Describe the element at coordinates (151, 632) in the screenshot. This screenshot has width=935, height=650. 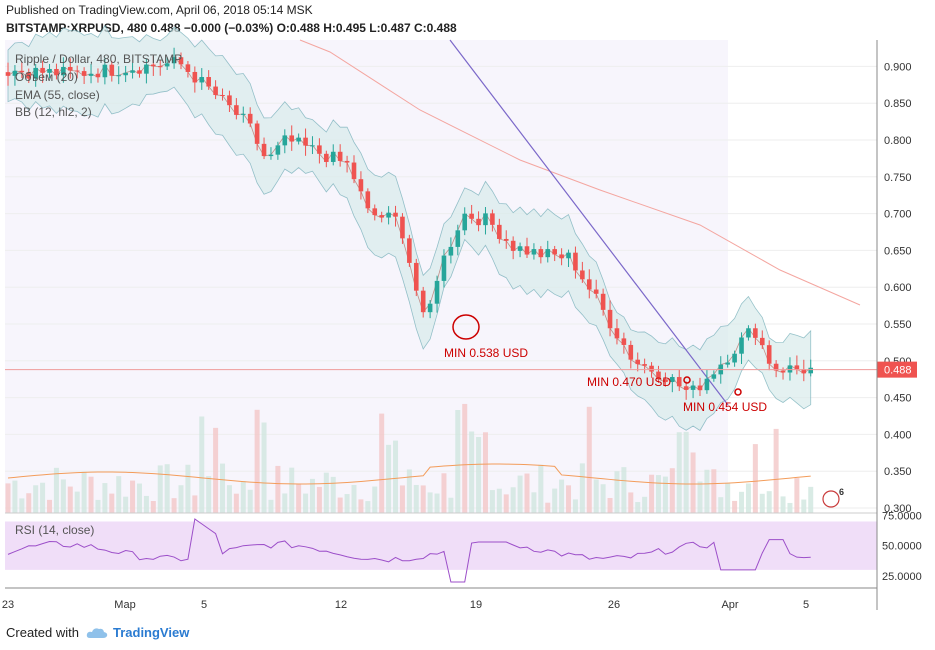
I see `tradingview-brand: TradingView` at that location.